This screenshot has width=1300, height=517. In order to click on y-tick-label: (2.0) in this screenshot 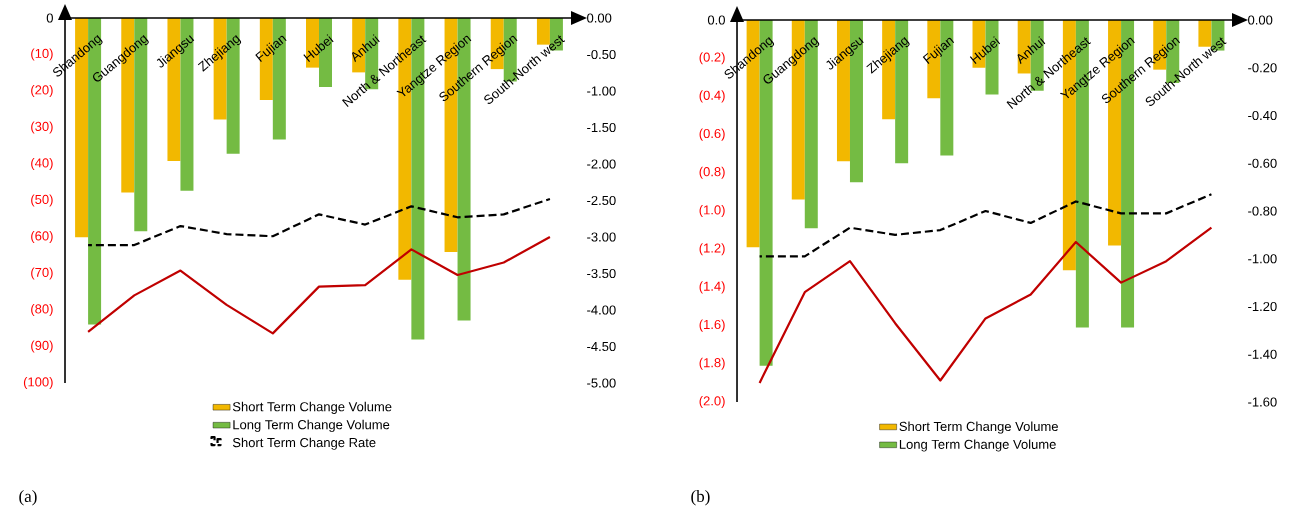, I will do `click(712, 402)`.